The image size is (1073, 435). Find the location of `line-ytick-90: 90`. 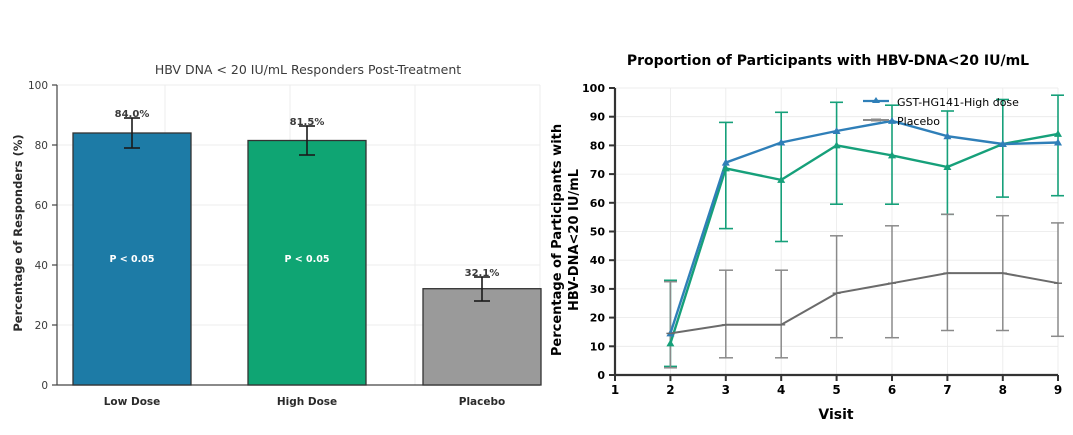

line-ytick-90: 90 is located at coordinates (598, 117).